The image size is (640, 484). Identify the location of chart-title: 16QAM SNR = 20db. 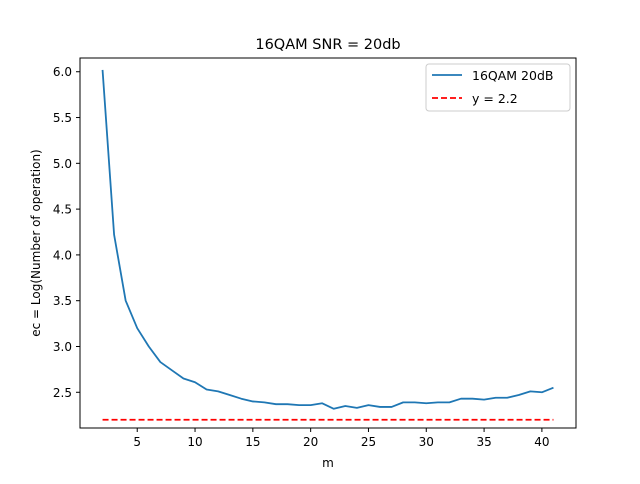
(327, 45).